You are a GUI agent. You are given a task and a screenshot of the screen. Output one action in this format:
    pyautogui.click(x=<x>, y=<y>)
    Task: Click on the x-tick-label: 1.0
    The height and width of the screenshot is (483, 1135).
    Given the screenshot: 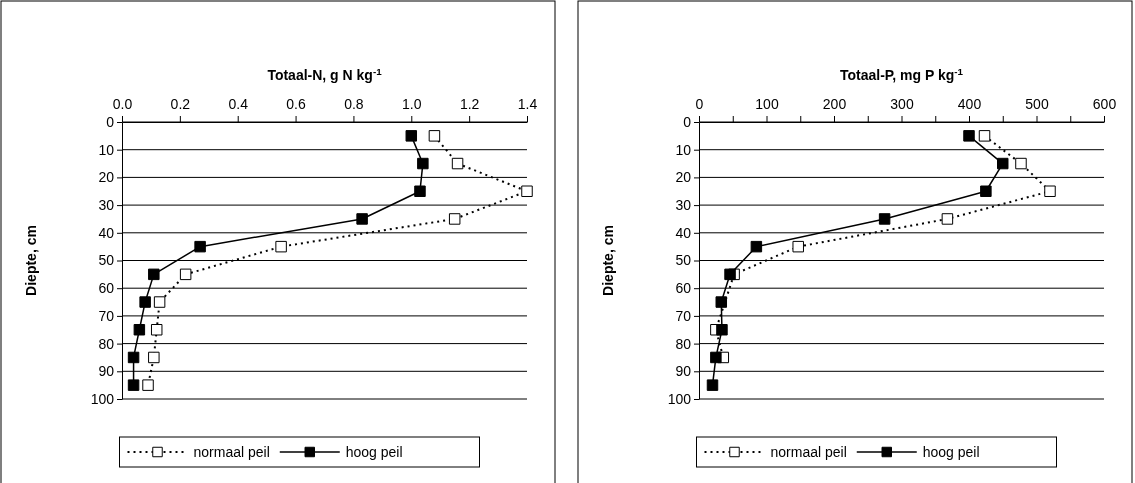 What is the action you would take?
    pyautogui.click(x=412, y=103)
    